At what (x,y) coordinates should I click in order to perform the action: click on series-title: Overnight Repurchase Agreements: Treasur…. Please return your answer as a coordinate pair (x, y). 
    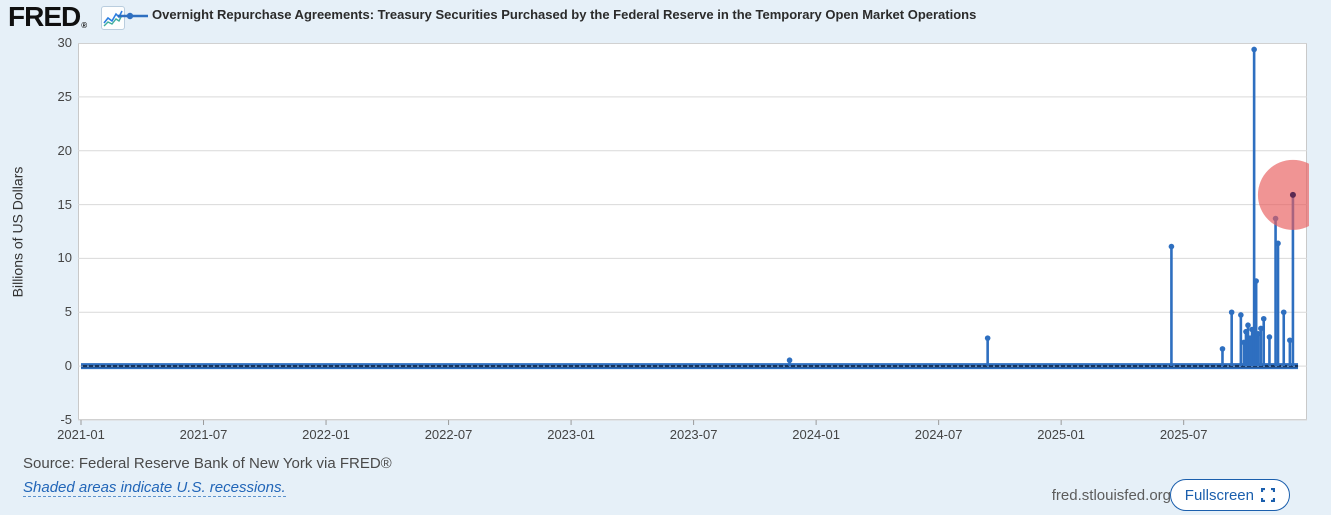
    Looking at the image, I should click on (564, 14).